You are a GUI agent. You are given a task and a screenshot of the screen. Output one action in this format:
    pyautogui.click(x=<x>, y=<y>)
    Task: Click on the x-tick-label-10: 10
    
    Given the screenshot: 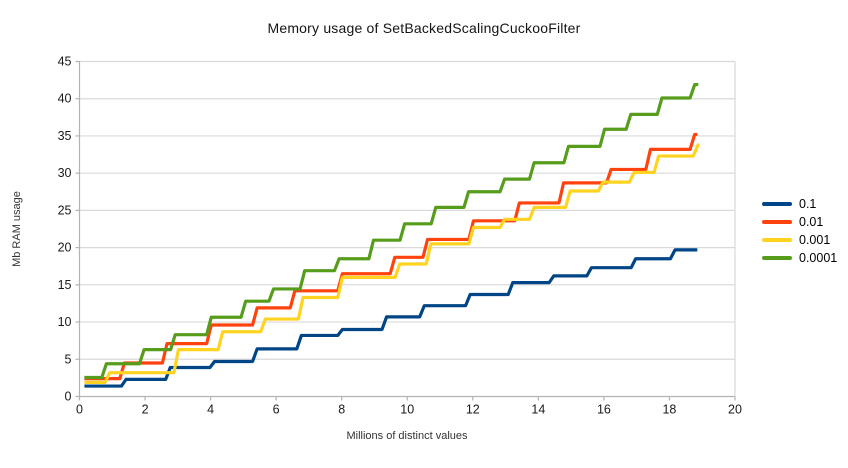 What is the action you would take?
    pyautogui.click(x=407, y=410)
    